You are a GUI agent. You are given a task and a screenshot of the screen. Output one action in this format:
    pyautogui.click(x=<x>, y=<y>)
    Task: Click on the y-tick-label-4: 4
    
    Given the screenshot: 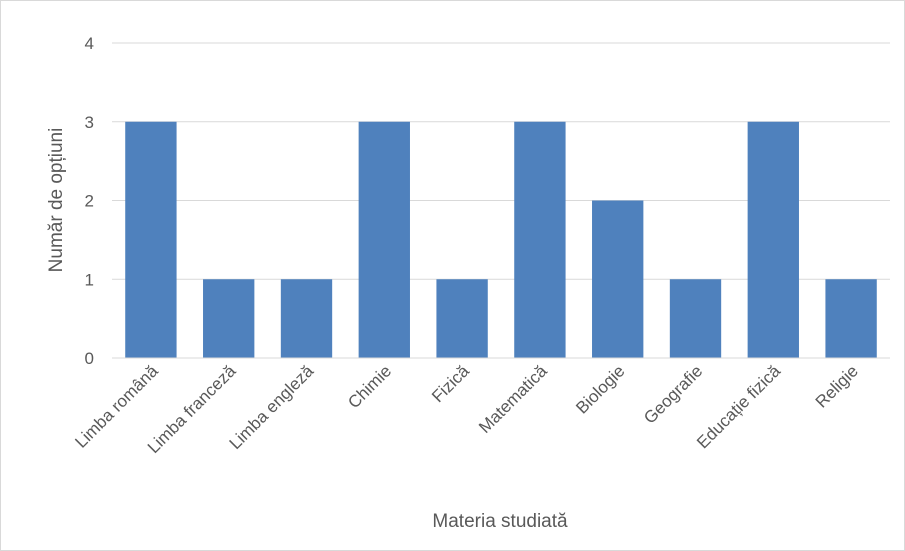 What is the action you would take?
    pyautogui.click(x=89, y=43)
    